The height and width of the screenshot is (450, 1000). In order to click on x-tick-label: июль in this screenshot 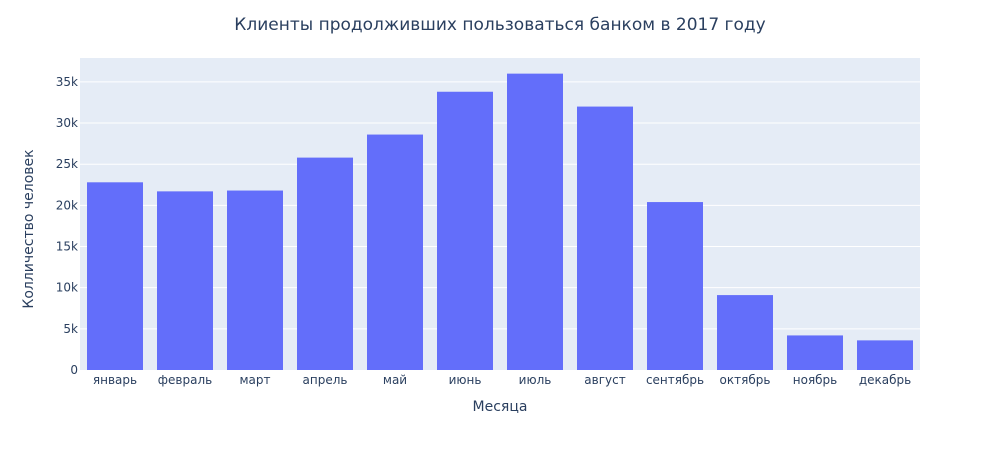, I will do `click(535, 380)`.